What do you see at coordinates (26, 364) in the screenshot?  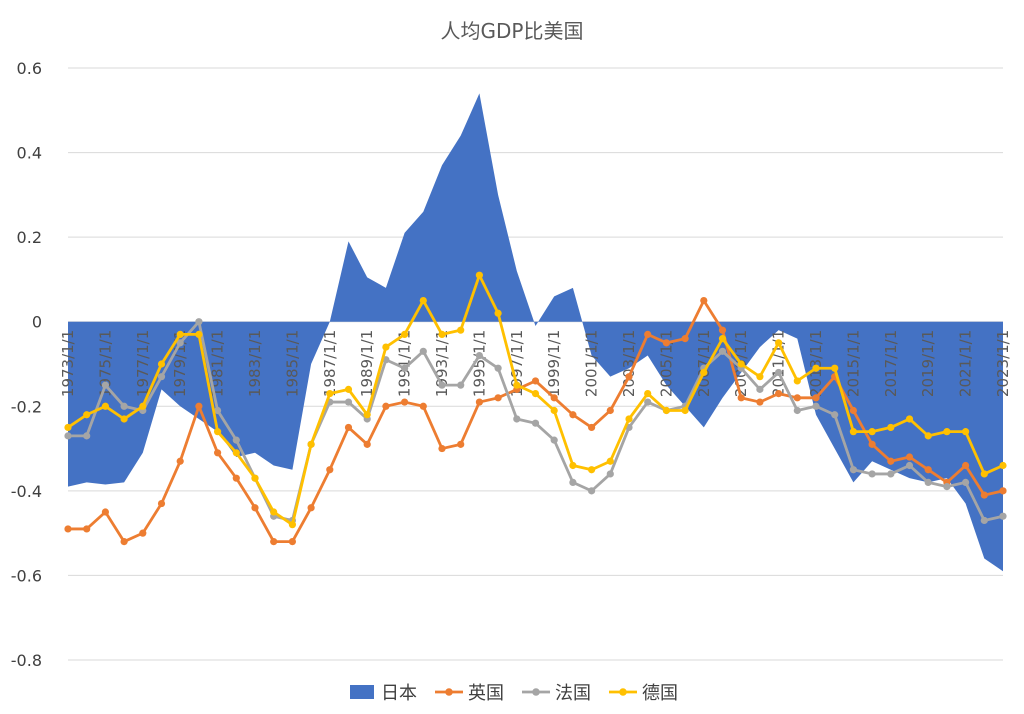 I see `y-tick-labels: 0.6 0.4 0.2 0 -0.2 -0.4 -0.6 -0.8` at bounding box center [26, 364].